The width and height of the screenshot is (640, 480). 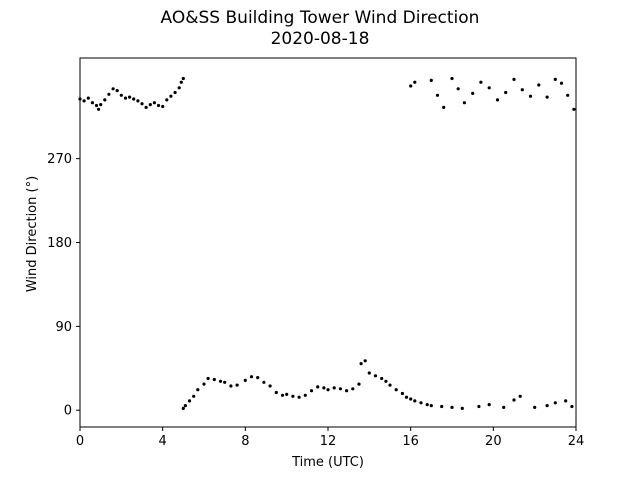 What do you see at coordinates (59, 159) in the screenshot?
I see `y-tick-label: 270` at bounding box center [59, 159].